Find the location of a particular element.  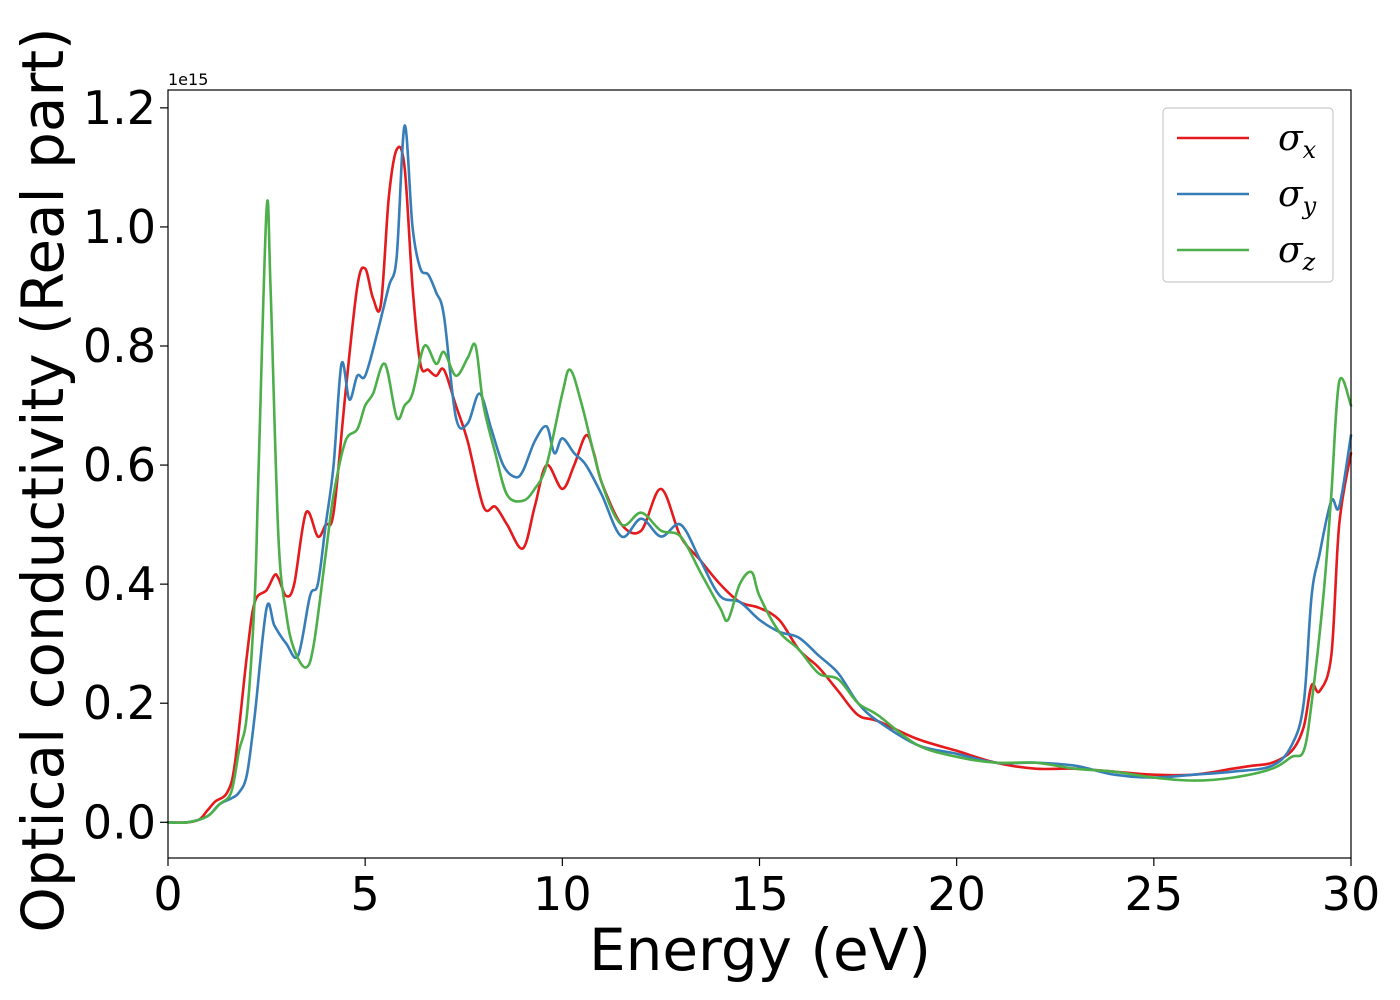

y-tick-label: 0.4 is located at coordinates (119, 584).